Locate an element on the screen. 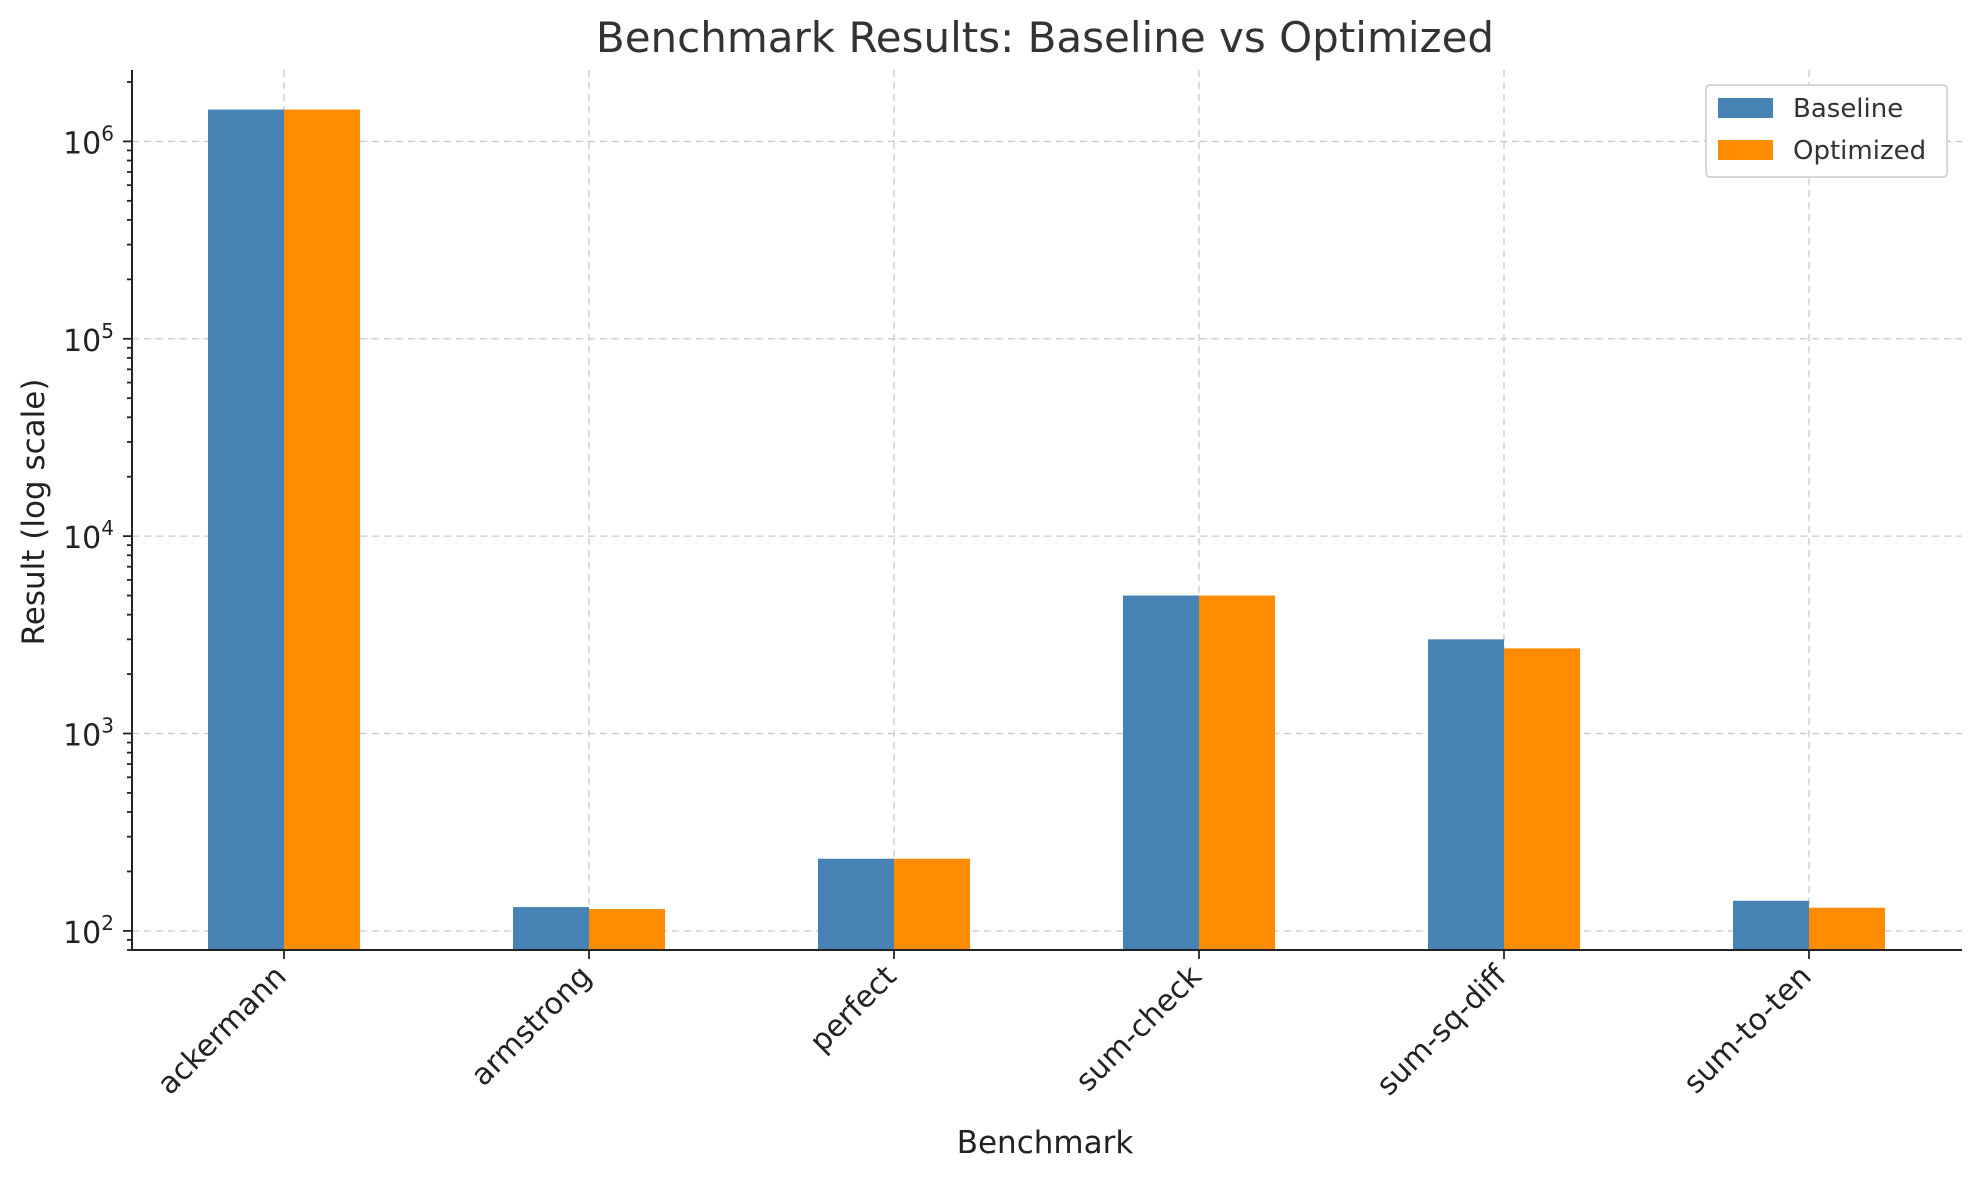 The width and height of the screenshot is (1979, 1180). y-axis-label: Result (log scale) is located at coordinates (34, 512).